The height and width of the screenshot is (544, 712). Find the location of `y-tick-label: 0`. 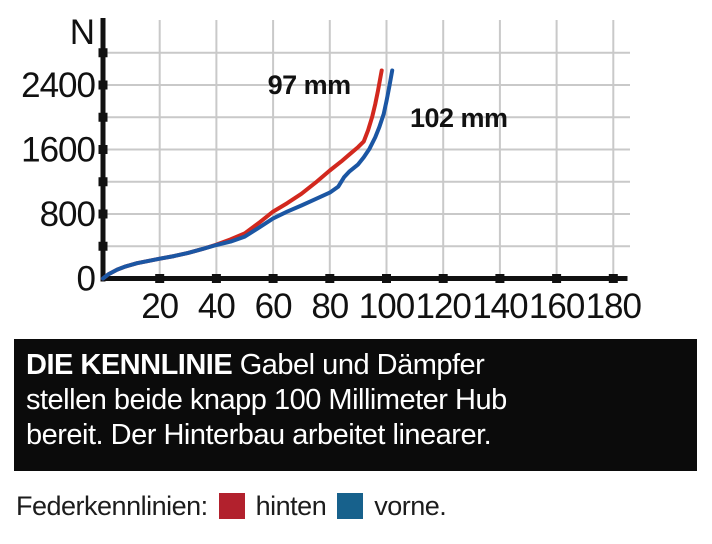

y-tick-label: 0 is located at coordinates (86, 279).